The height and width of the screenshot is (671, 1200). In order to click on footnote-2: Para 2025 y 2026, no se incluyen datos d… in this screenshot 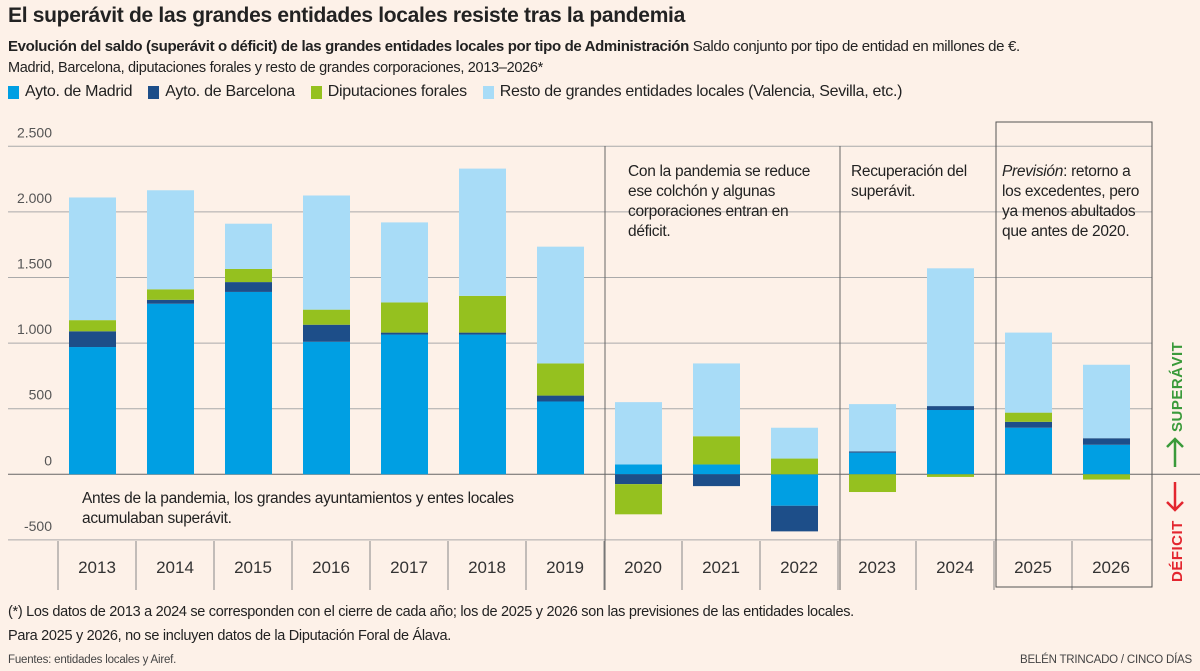, I will do `click(229, 636)`.